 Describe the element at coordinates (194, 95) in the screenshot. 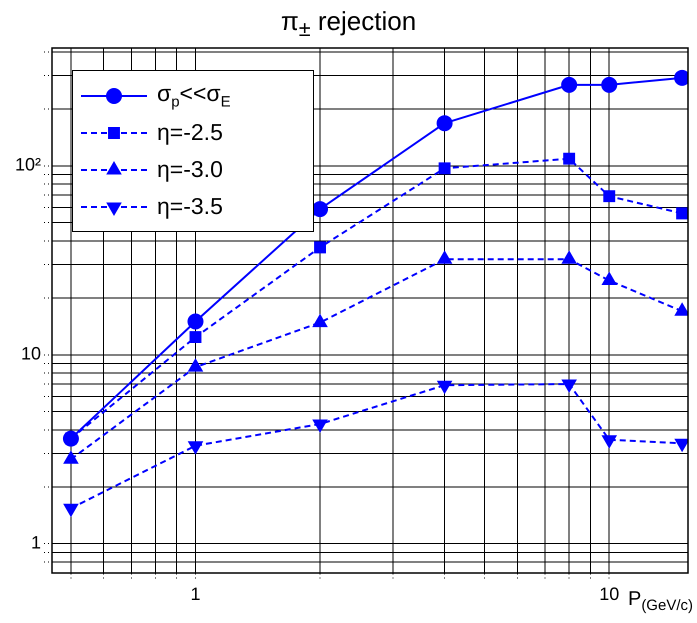

I see `legend-label: σ$_{p}$<<σ$_{E}$` at that location.